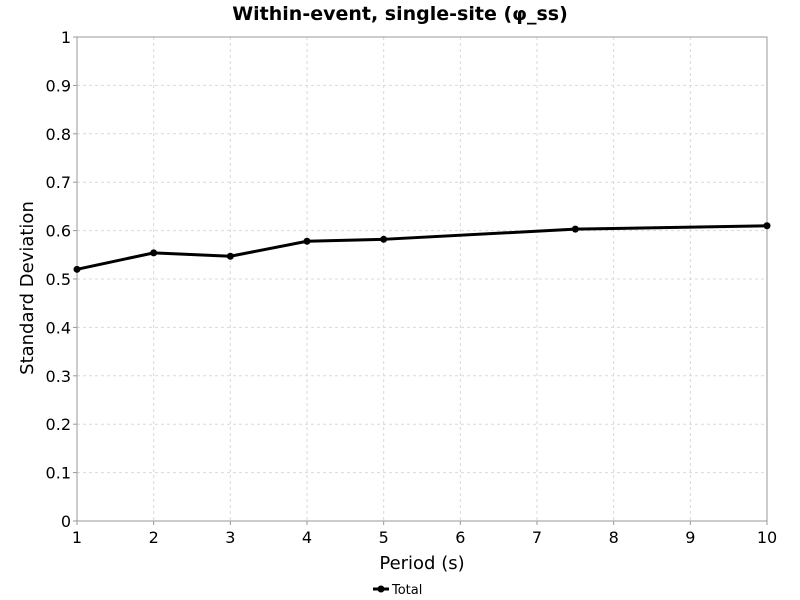  What do you see at coordinates (230, 537) in the screenshot?
I see `x-tick-label-3: 3` at bounding box center [230, 537].